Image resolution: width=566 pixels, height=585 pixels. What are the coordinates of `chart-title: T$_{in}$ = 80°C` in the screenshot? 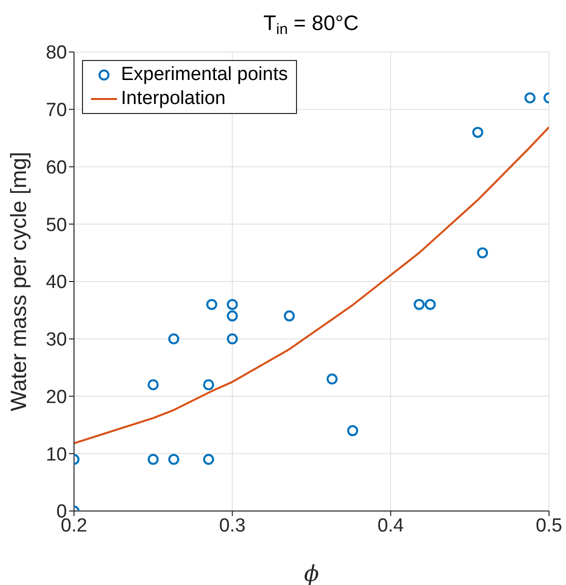 It's located at (311, 25).